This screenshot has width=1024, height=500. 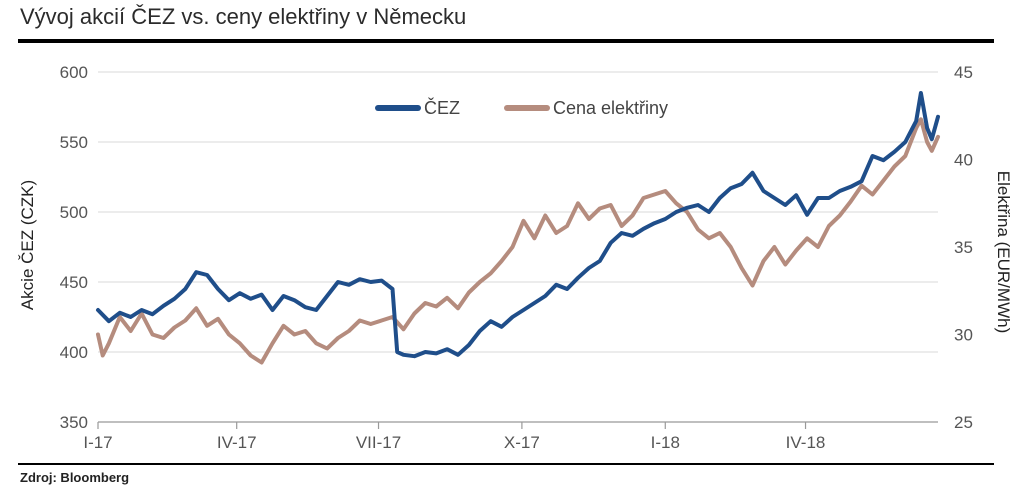 What do you see at coordinates (97, 442) in the screenshot?
I see `x-tick-label: I-17` at bounding box center [97, 442].